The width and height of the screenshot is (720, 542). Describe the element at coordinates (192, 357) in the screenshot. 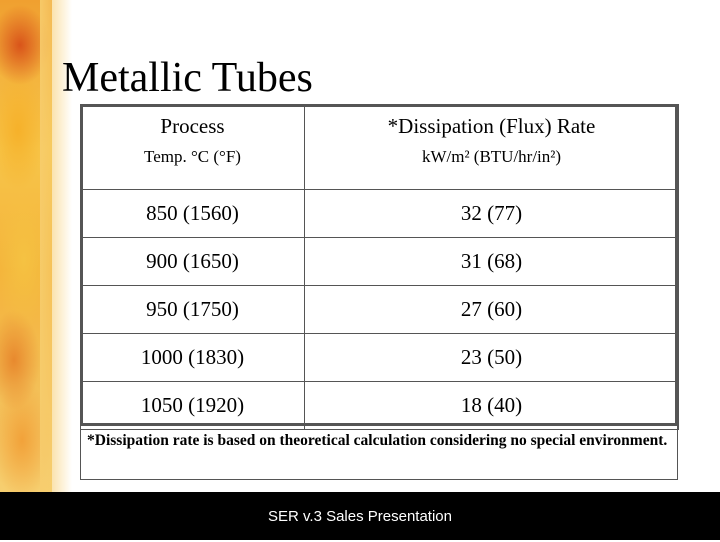

I see `temp-cell: 1000 (1830)` at that location.